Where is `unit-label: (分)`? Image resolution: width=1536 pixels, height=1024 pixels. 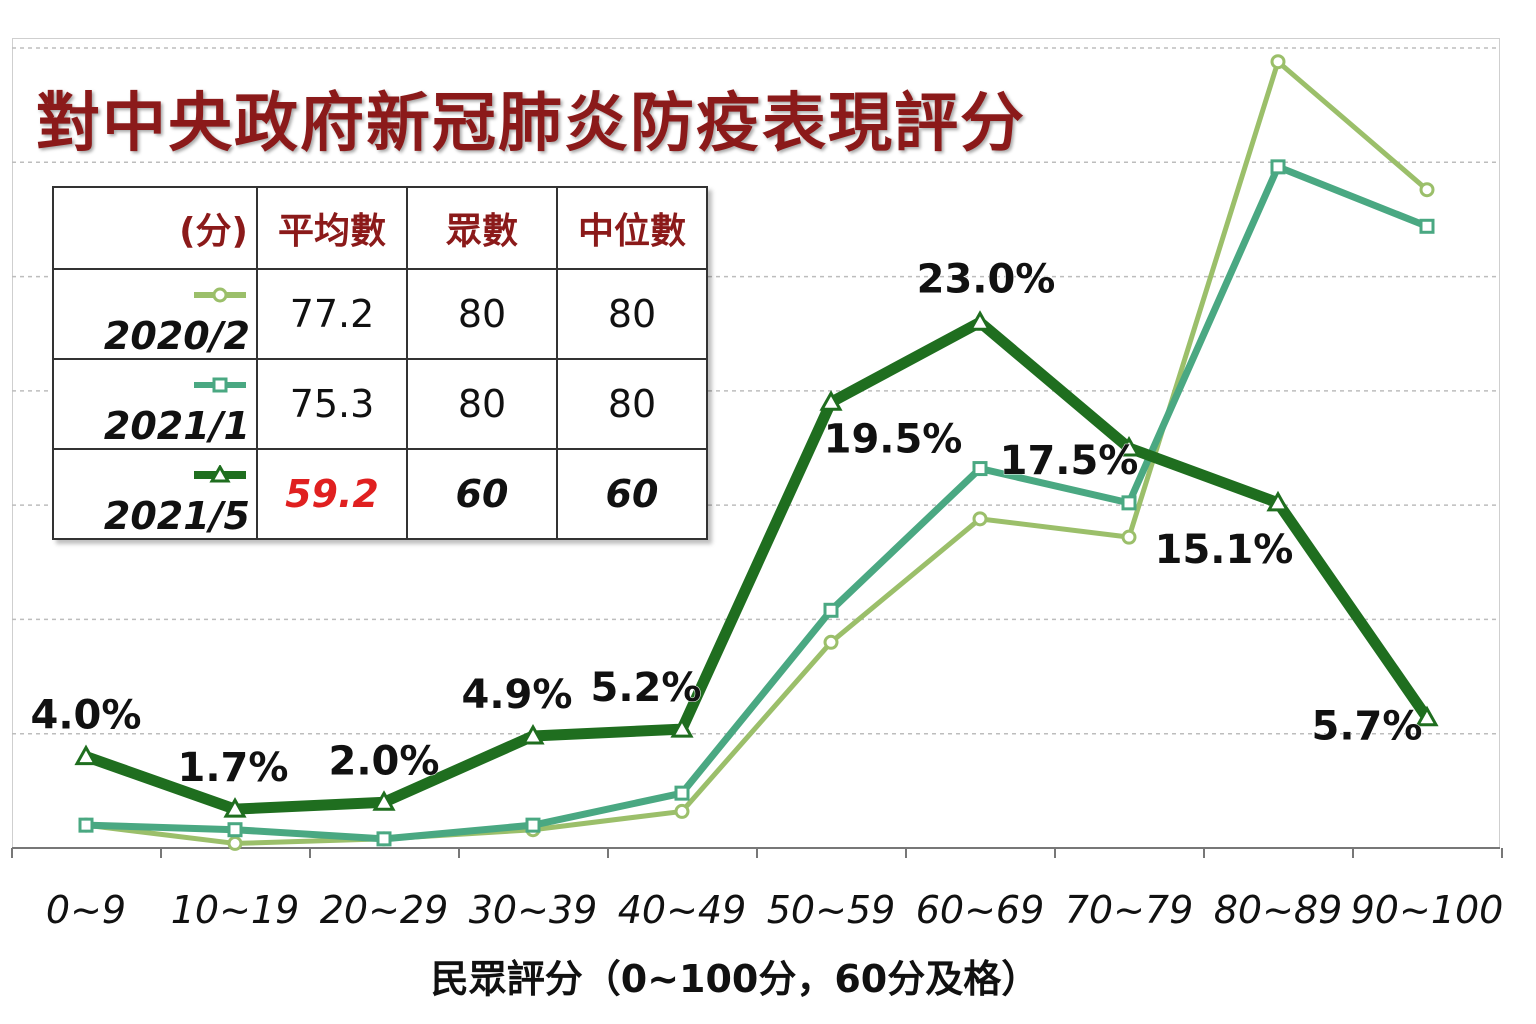
unit-label: (分) is located at coordinates (155, 228).